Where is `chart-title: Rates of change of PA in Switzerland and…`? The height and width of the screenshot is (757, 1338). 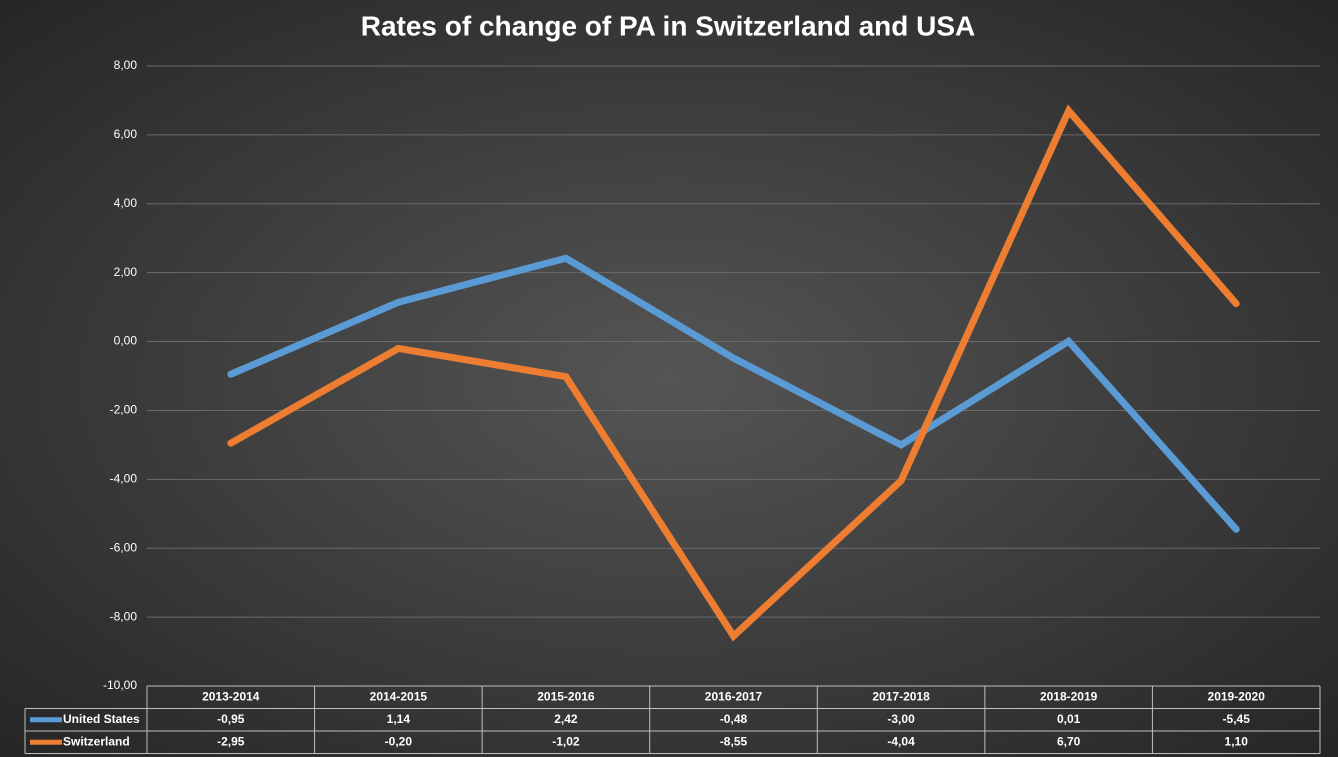
chart-title: Rates of change of PA in Switzerland and… is located at coordinates (668, 25).